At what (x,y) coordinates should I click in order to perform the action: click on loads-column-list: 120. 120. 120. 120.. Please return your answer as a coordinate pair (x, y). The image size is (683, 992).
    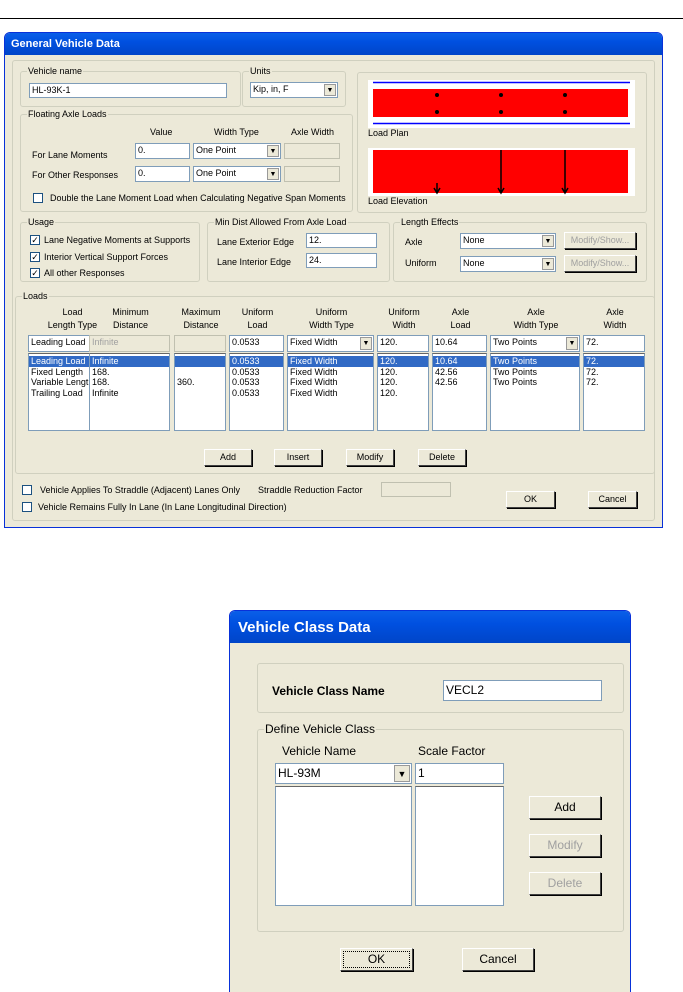
    Looking at the image, I should click on (403, 392).